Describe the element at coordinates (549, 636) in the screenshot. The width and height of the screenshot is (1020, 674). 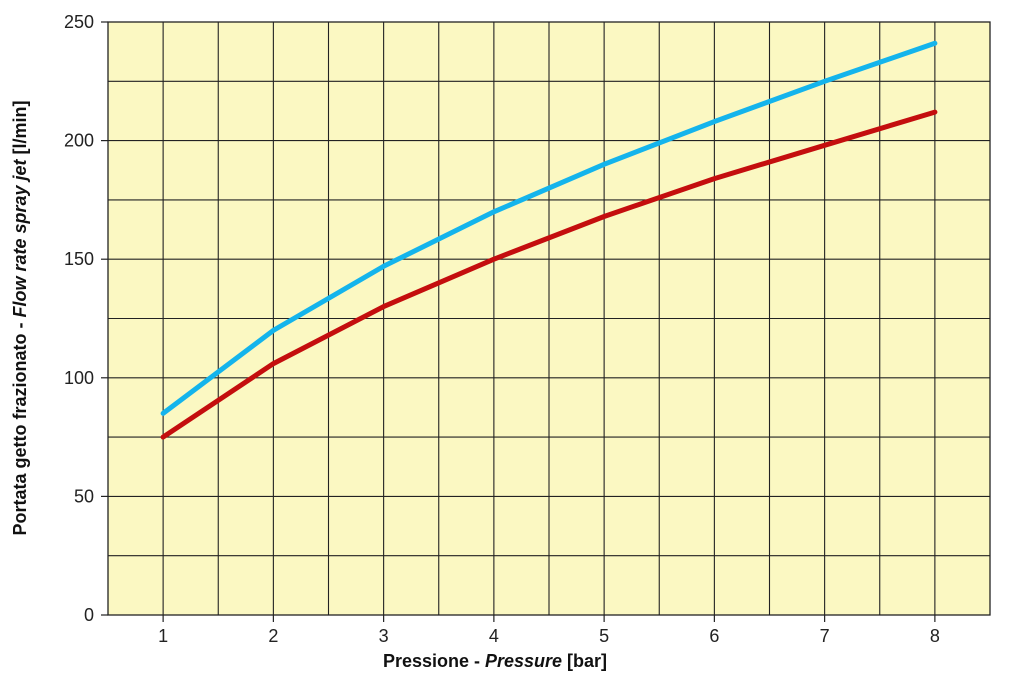
I see `x-tick-labels: 1 2 3 4 5 6 7 8` at that location.